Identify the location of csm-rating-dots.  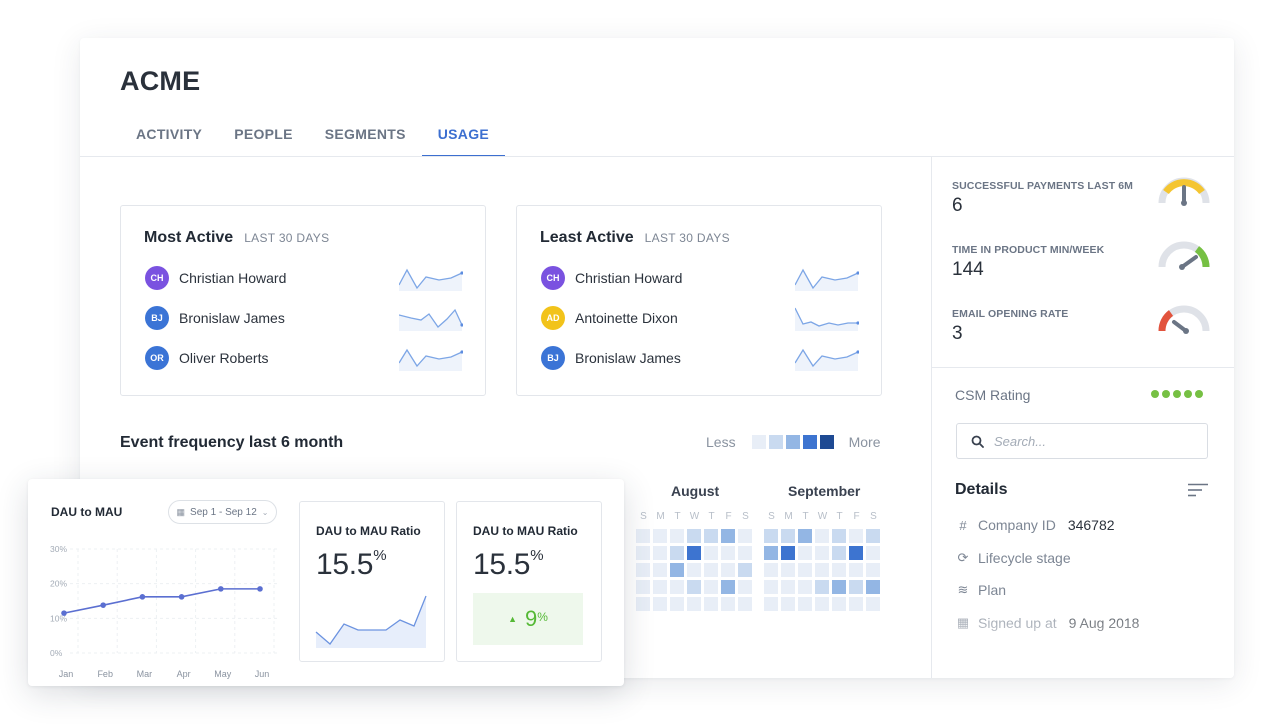
(1178, 394).